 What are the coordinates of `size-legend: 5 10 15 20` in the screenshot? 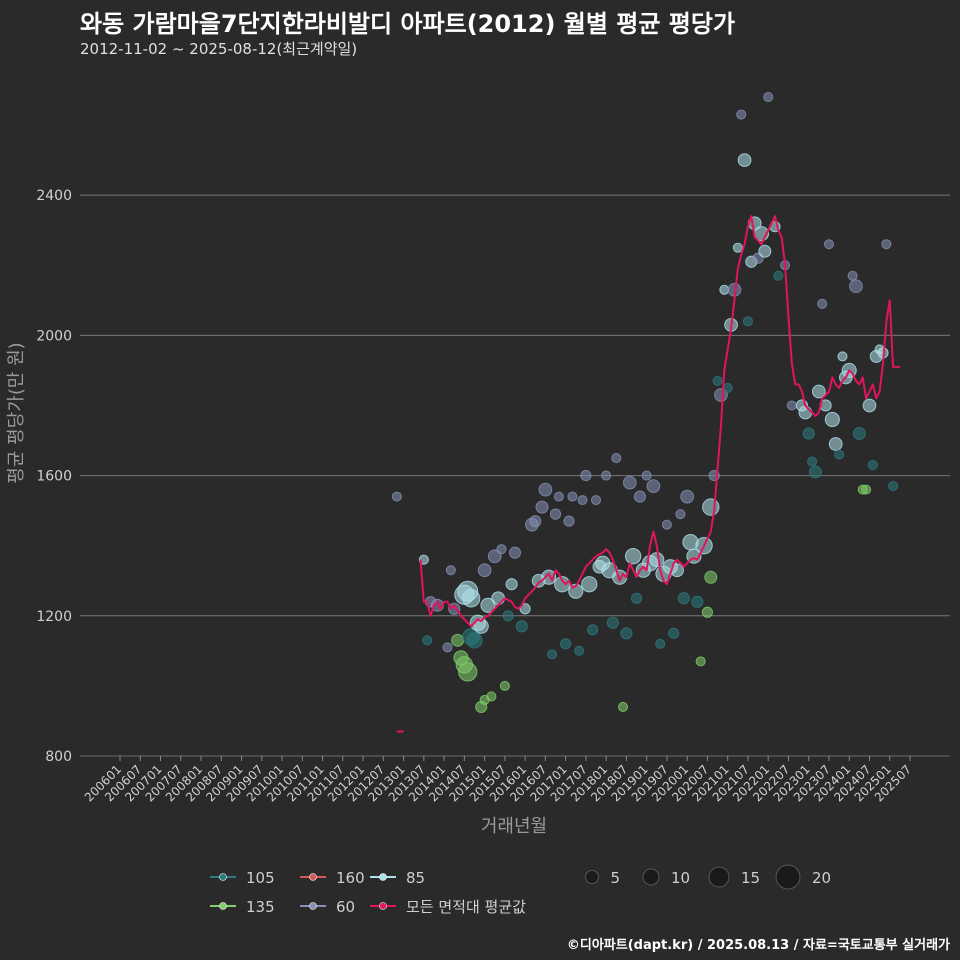 It's located at (708, 877).